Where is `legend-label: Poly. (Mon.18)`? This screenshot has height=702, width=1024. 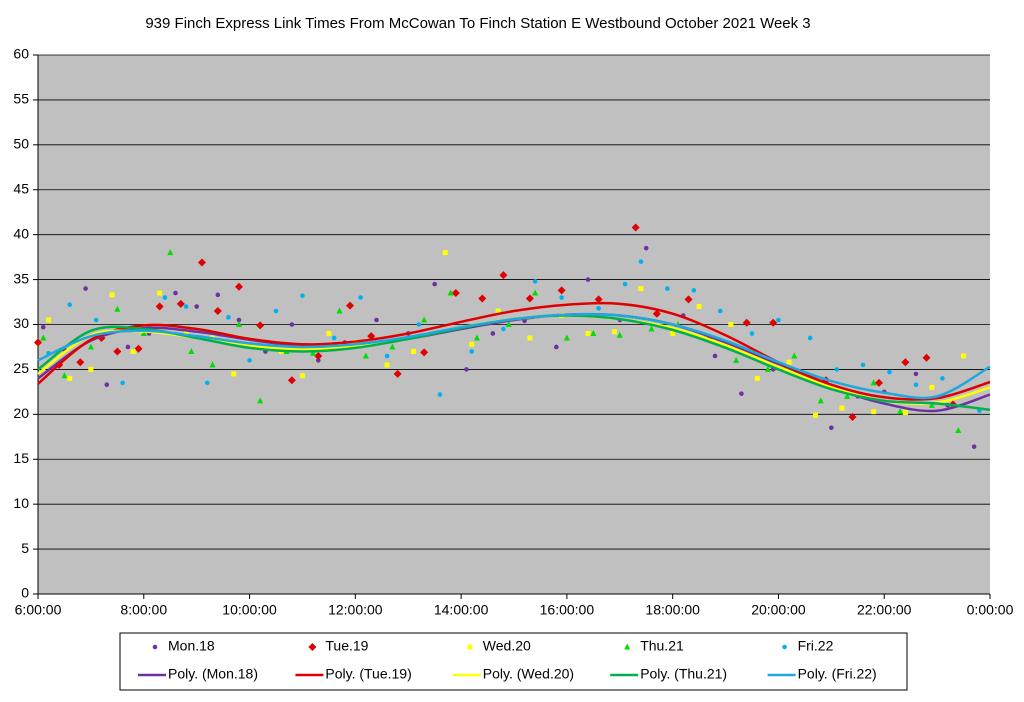
legend-label: Poly. (Mon.18) is located at coordinates (213, 674).